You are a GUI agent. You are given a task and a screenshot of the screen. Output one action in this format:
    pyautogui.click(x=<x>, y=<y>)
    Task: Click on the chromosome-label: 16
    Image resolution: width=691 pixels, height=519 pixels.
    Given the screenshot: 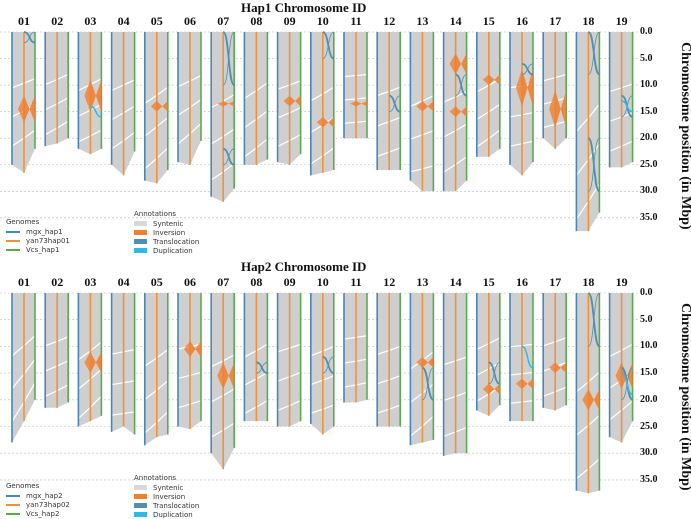 What is the action you would take?
    pyautogui.click(x=522, y=282)
    